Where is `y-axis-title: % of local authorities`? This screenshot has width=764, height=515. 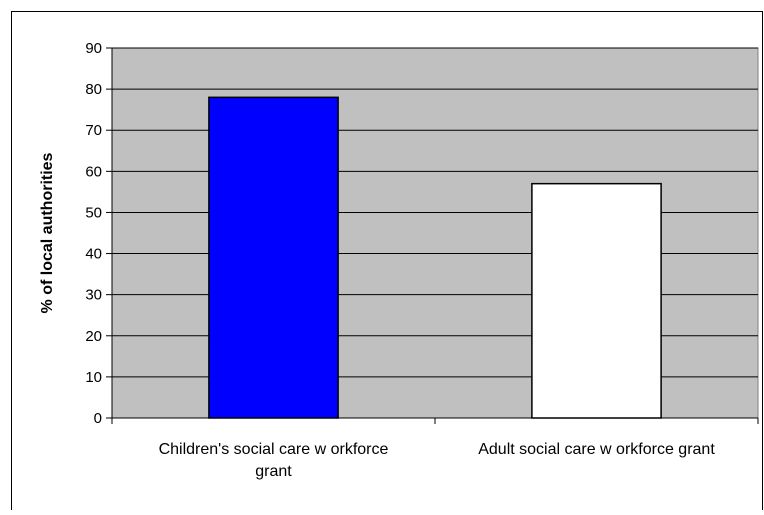 y-axis-title: % of local authorities is located at coordinates (47, 232).